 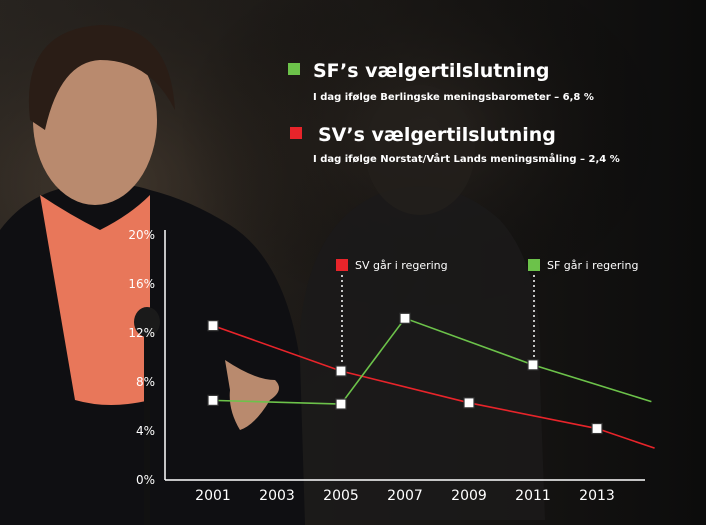 I want to click on legend-title: SF’s vælgertilslutning, so click(x=431, y=71).